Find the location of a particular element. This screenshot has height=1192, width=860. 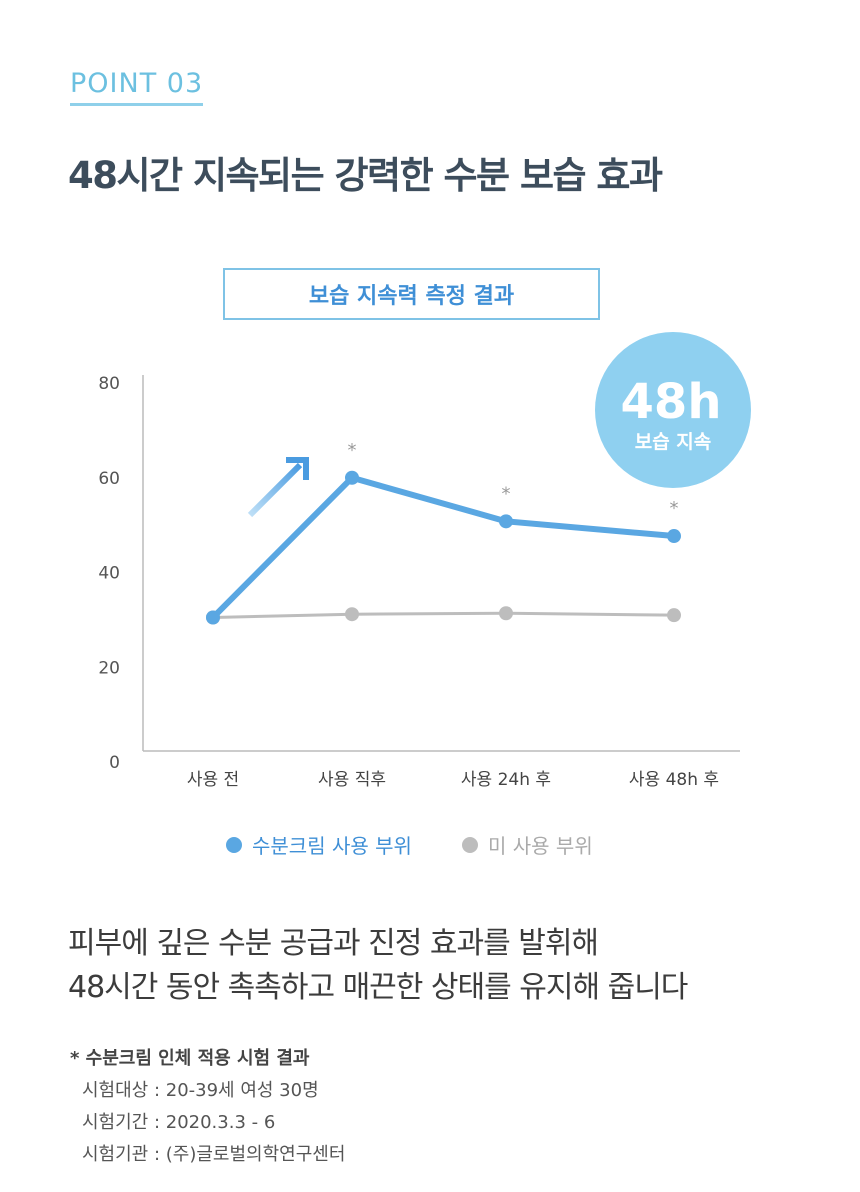

series-line-treated is located at coordinates (442, 547).